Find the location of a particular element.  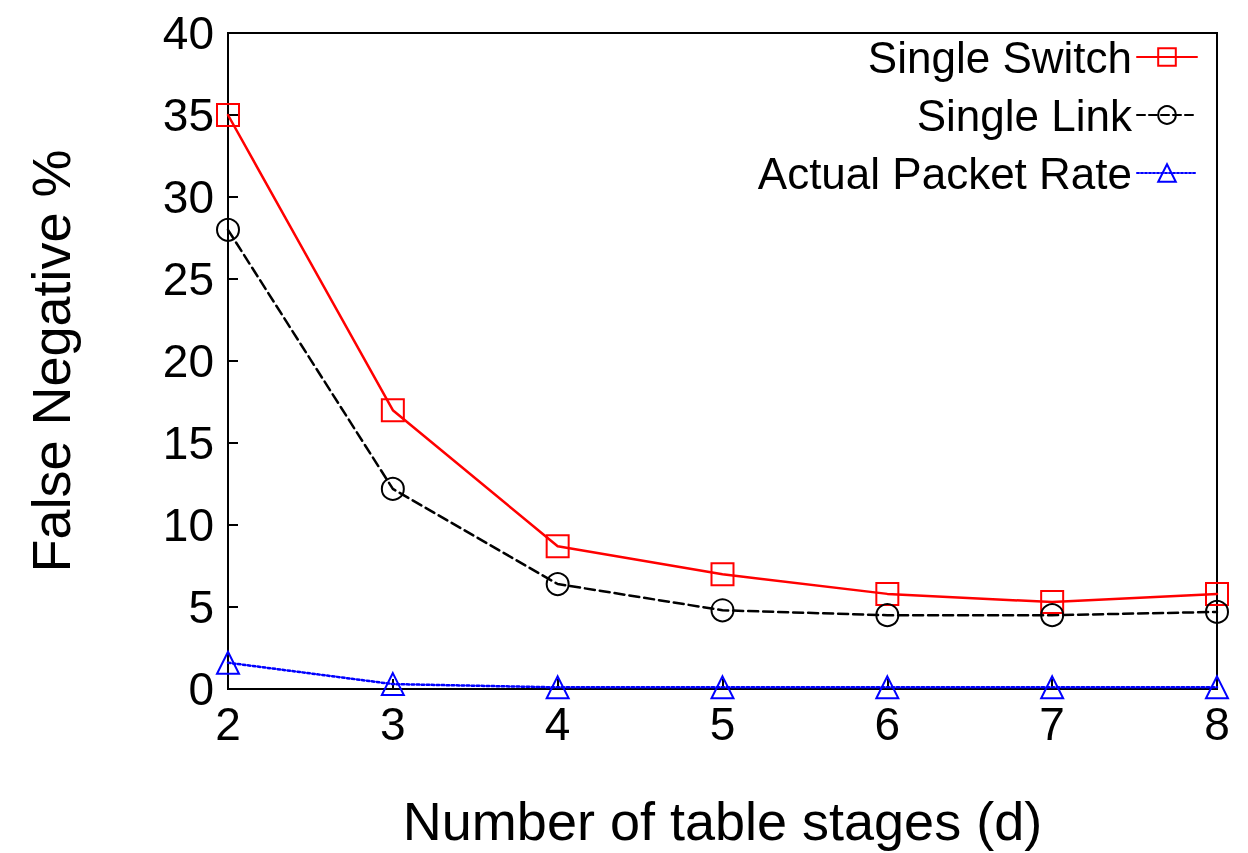

y-tick-label: 30 is located at coordinates (188, 197).